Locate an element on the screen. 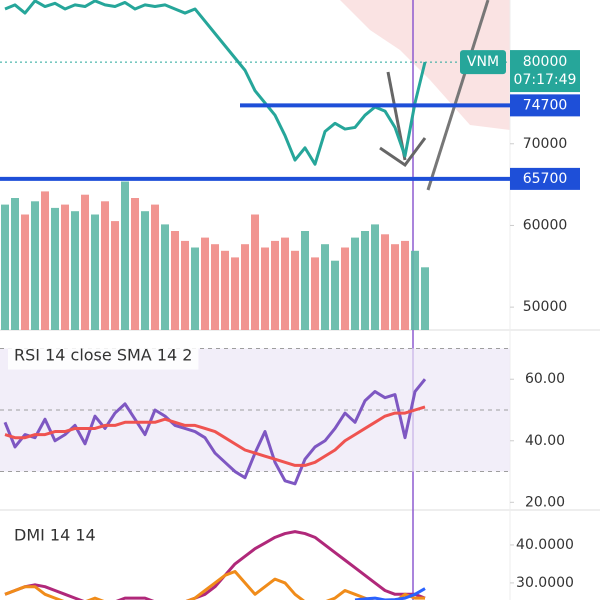  symbol-tag is located at coordinates (483, 62).